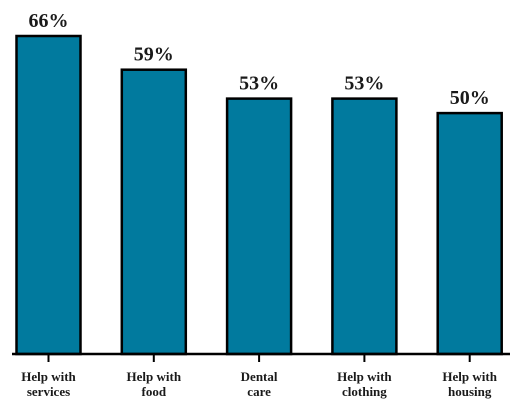  I want to click on x-tick-label-2: Dental care, so click(259, 384).